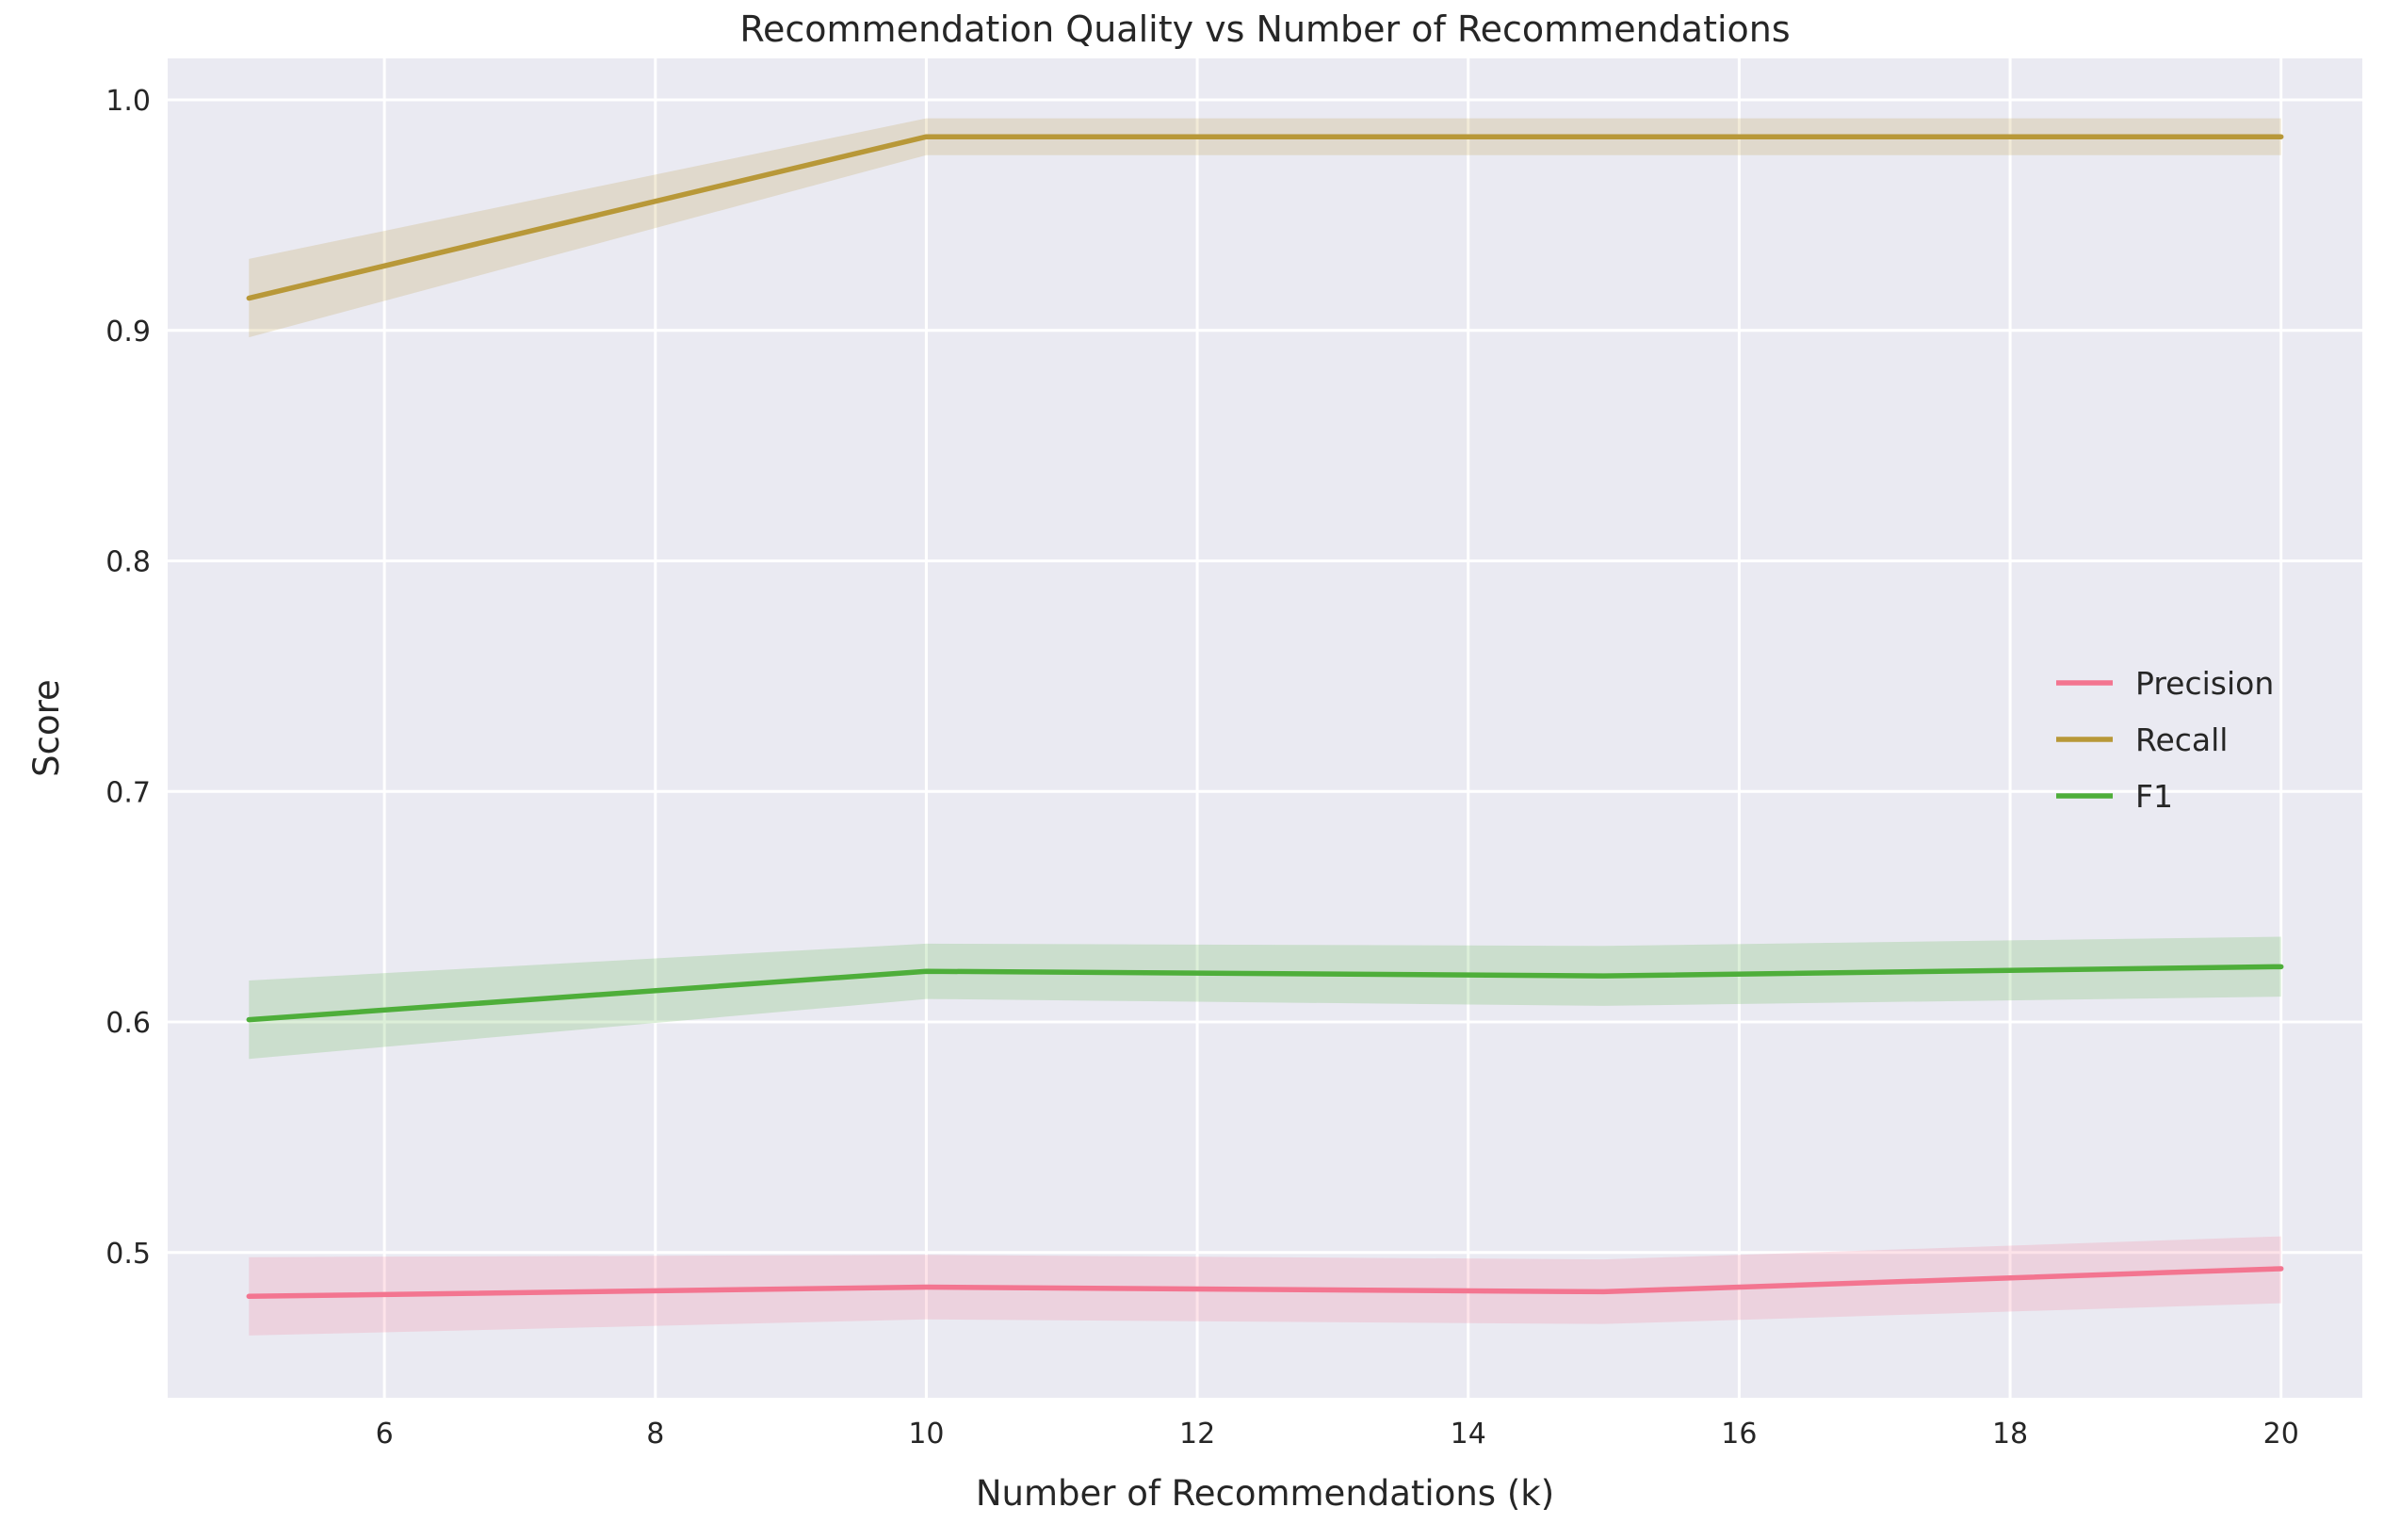  I want to click on f1-line, so click(1265, 993).